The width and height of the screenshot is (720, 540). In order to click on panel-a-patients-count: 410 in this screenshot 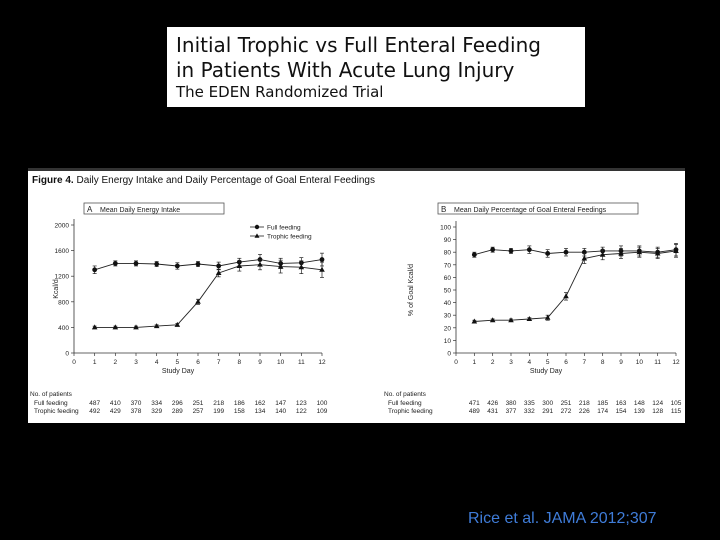, I will do `click(115, 403)`.